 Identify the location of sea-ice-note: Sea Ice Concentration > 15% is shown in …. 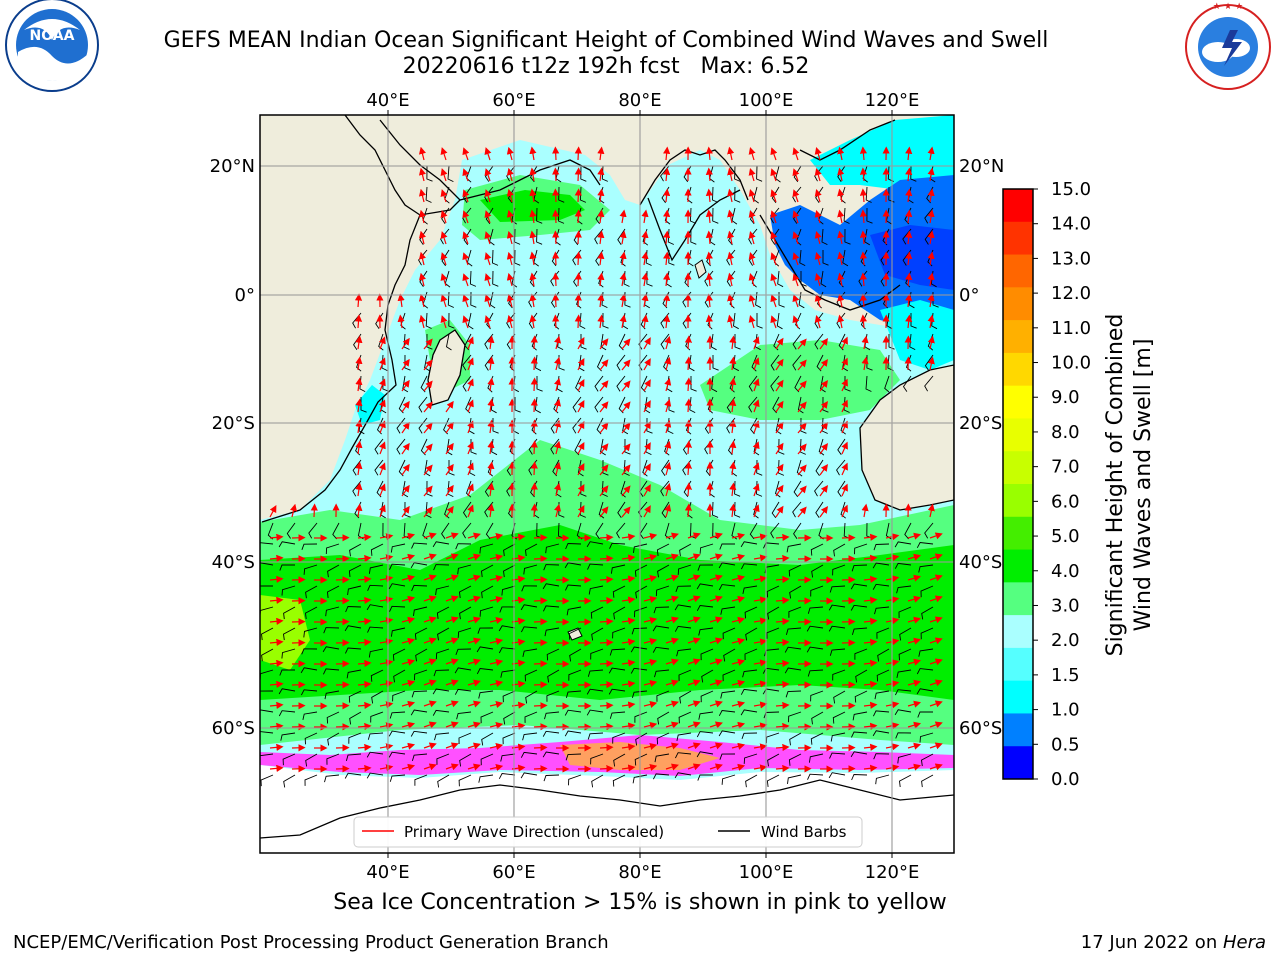
(640, 902).